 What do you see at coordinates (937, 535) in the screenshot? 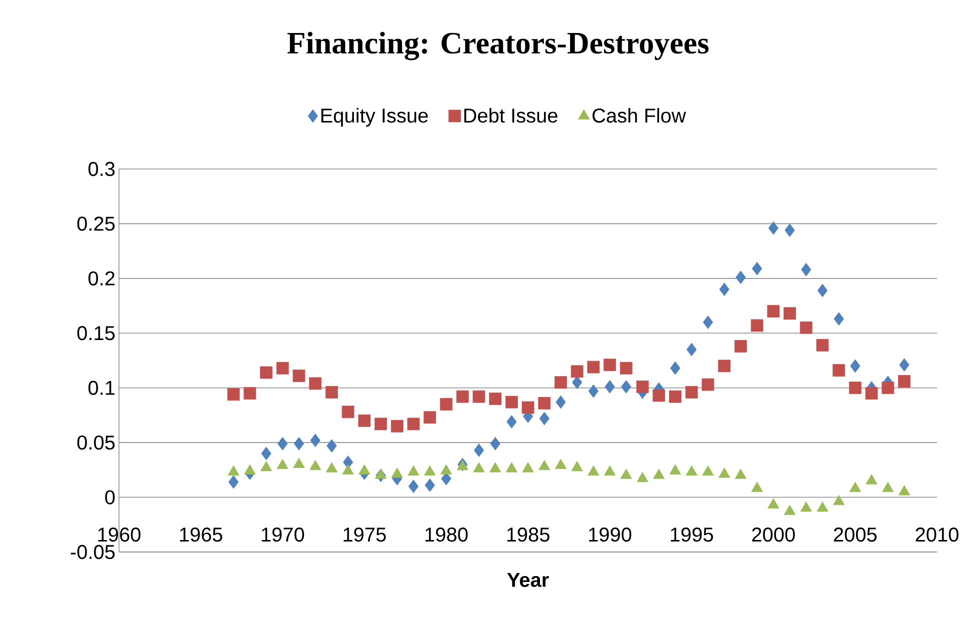
I see `x-tick-label: 2010` at bounding box center [937, 535].